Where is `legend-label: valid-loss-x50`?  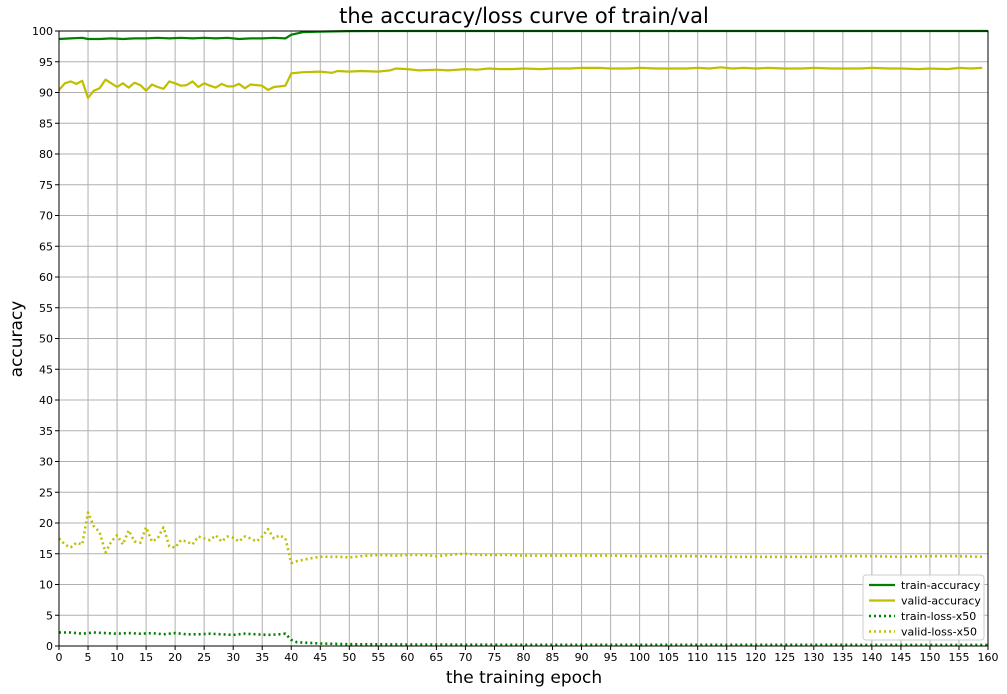
legend-label: valid-loss-x50 is located at coordinates (939, 632).